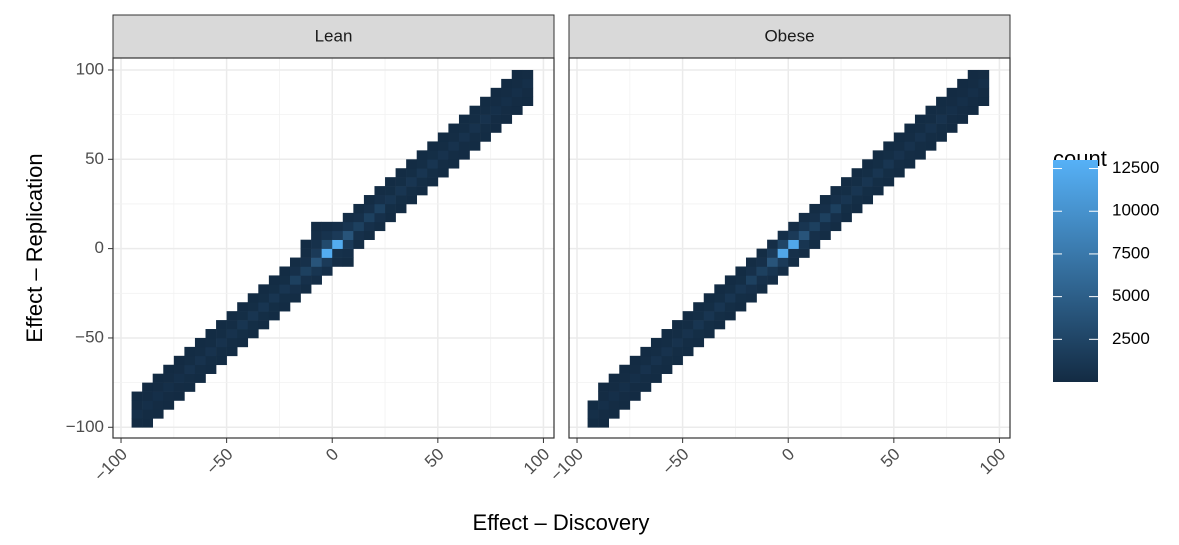 The image size is (1179, 545). Describe the element at coordinates (1131, 252) in the screenshot. I see `legend-label: 7500` at that location.